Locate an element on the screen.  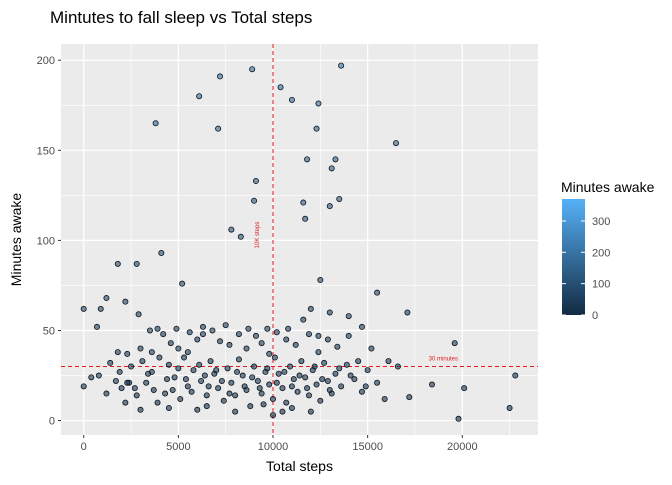
y-axis-label: Minutes awake is located at coordinates (16, 240).